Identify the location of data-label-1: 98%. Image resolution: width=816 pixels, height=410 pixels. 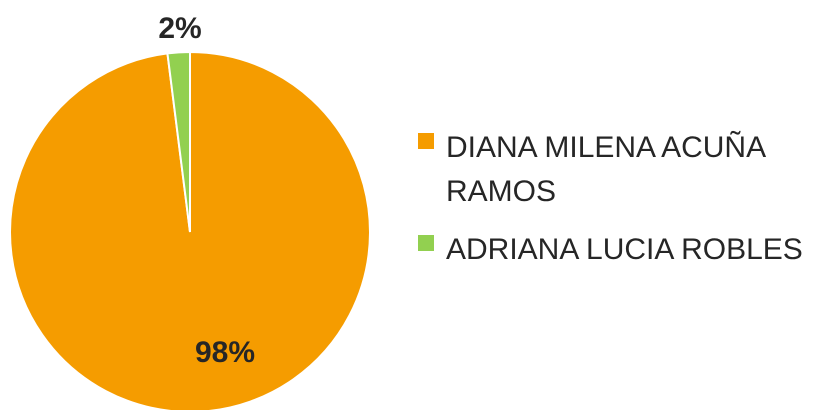
(225, 352).